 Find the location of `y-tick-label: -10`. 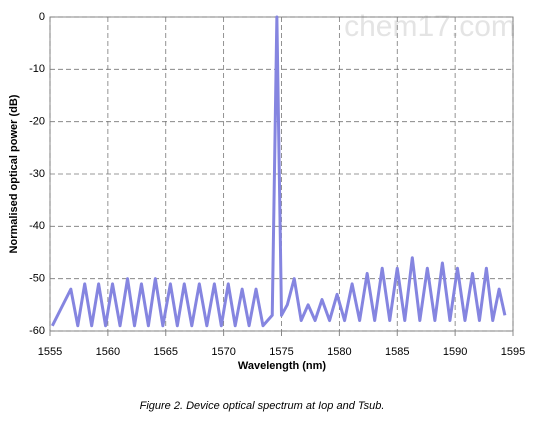

y-tick-label: -10 is located at coordinates (37, 69).